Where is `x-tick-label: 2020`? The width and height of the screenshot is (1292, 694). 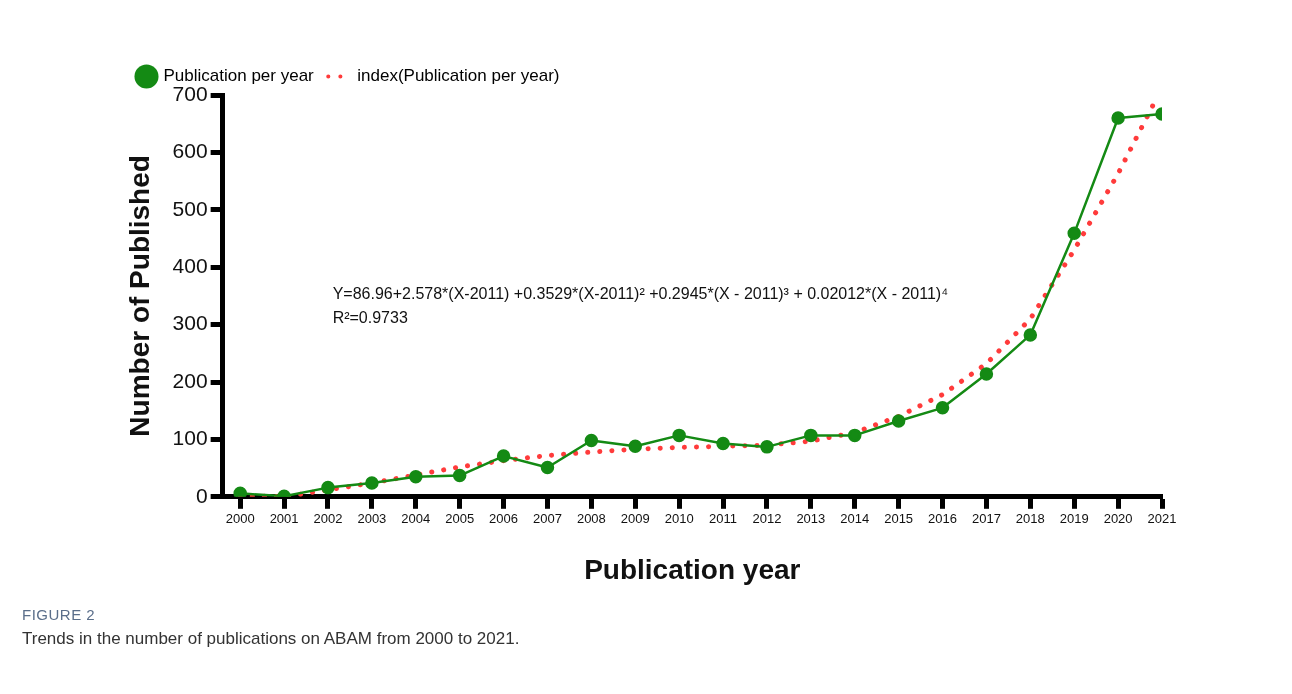 x-tick-label: 2020 is located at coordinates (1118, 519).